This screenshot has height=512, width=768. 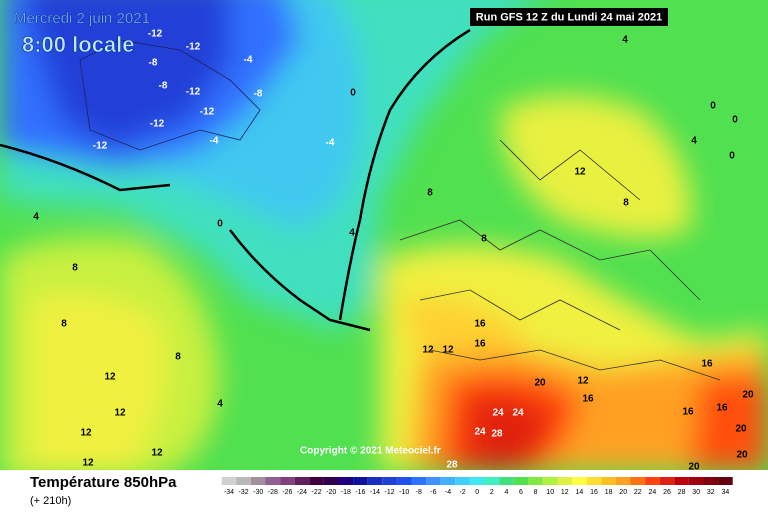 I want to click on legend-label: -4, so click(x=448, y=492).